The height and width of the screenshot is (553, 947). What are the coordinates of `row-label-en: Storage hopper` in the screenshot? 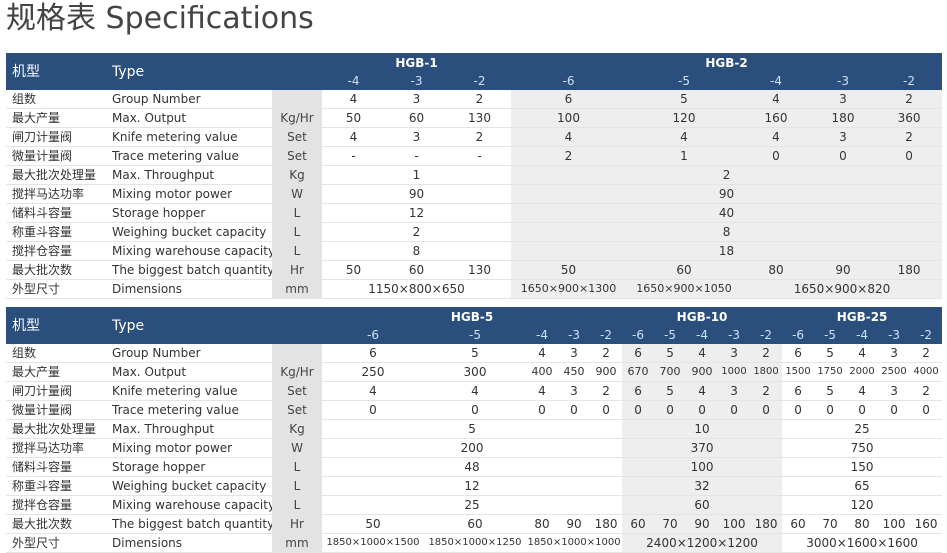 It's located at (190, 467).